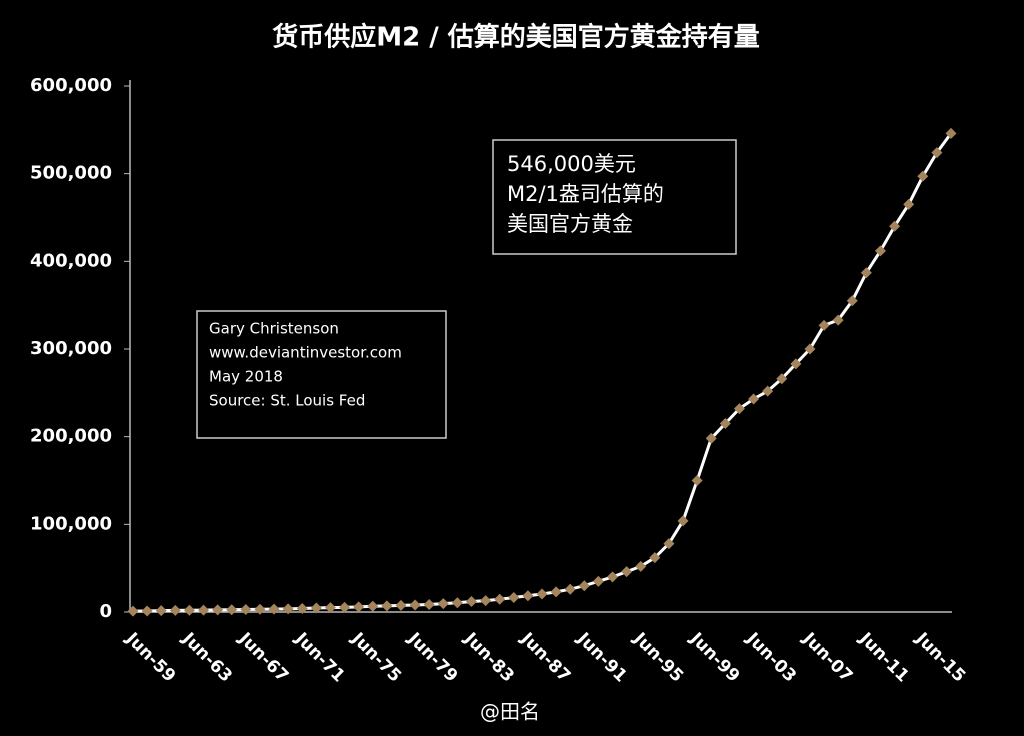  I want to click on source-box, so click(321, 374).